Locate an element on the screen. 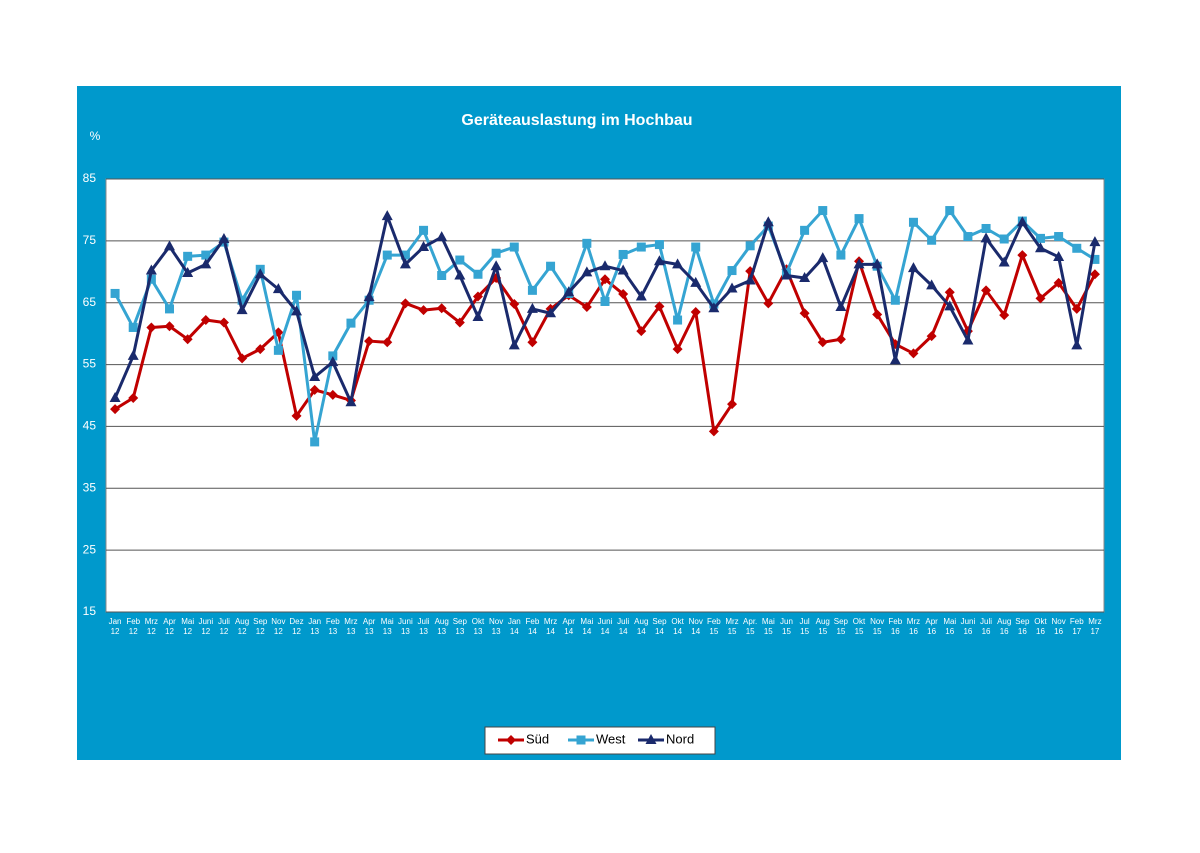 The image size is (1200, 853). x-tick-label: Feb 15 is located at coordinates (714, 626).